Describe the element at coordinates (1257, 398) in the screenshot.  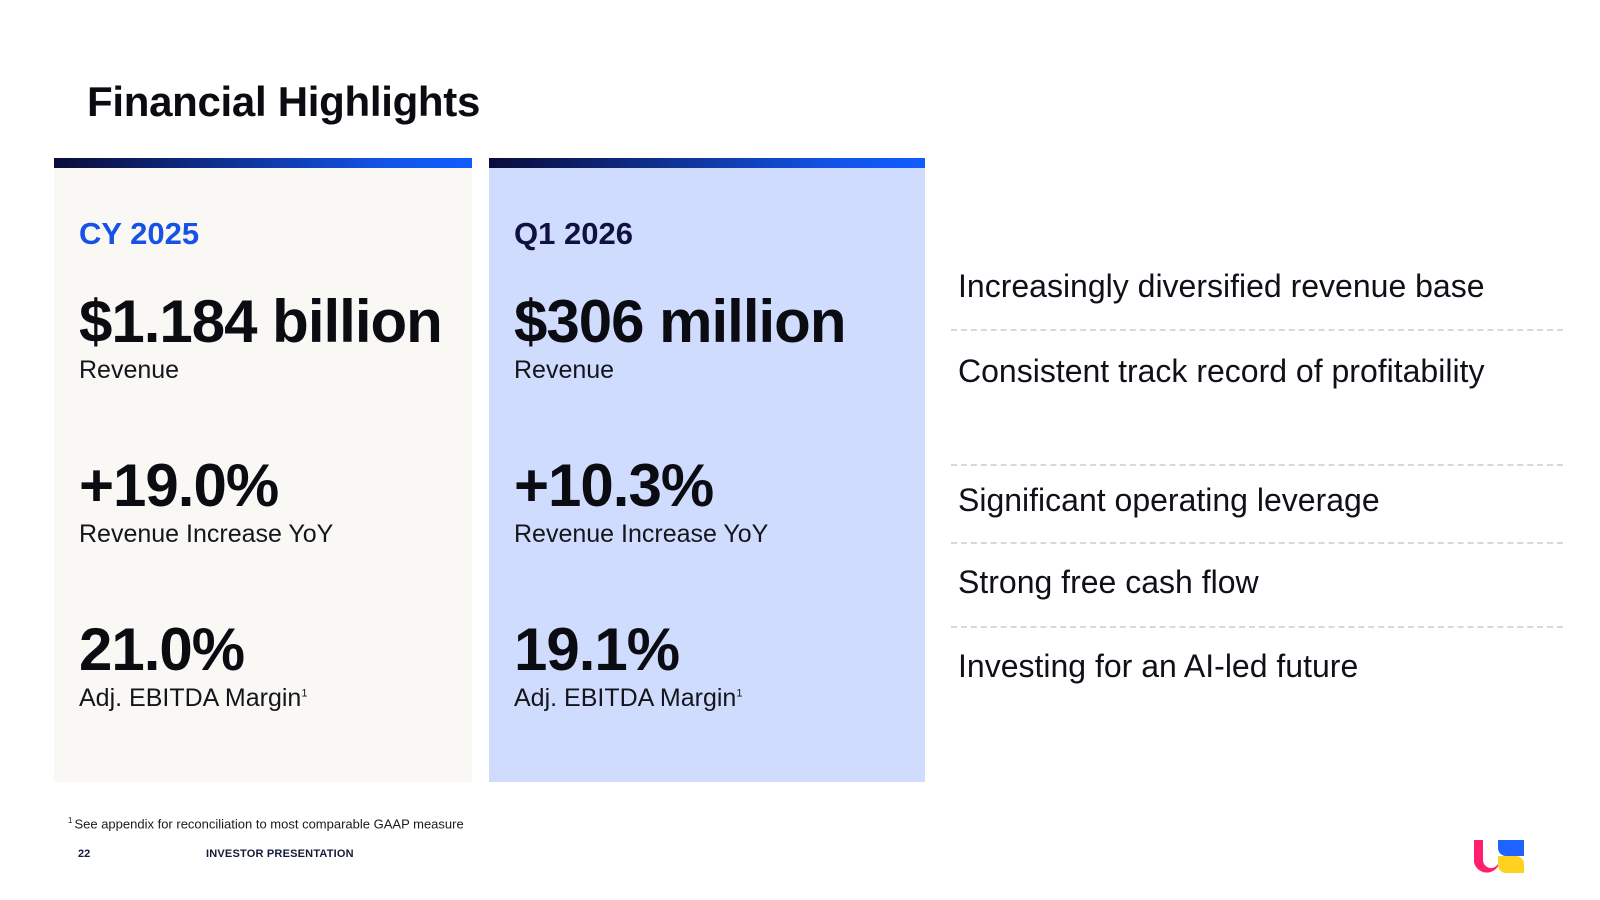
I see `highlight-item: Consistent track record of profitability` at that location.